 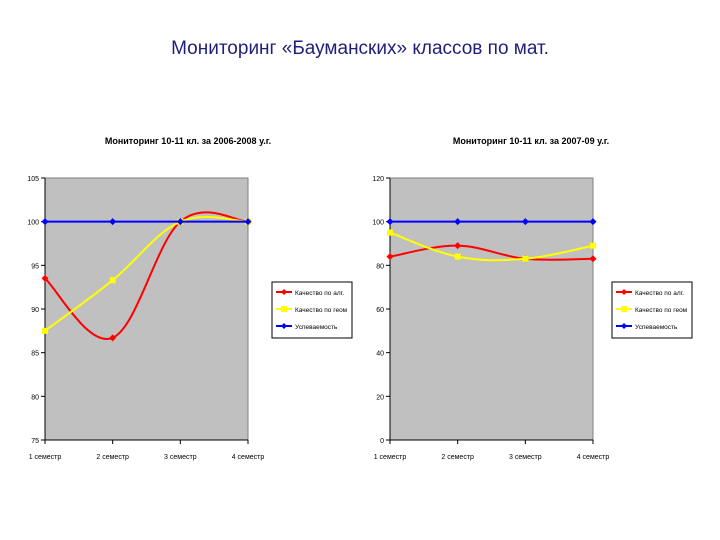 What do you see at coordinates (380, 397) in the screenshot?
I see `y-tick-label: 20` at bounding box center [380, 397].